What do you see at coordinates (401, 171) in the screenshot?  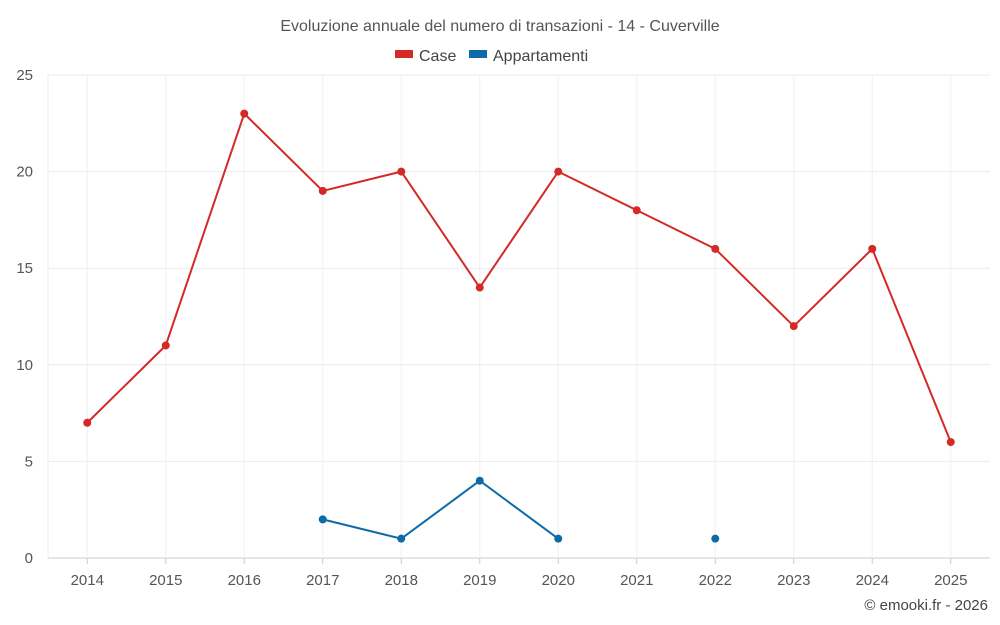 I see `data-point-case-2018` at bounding box center [401, 171].